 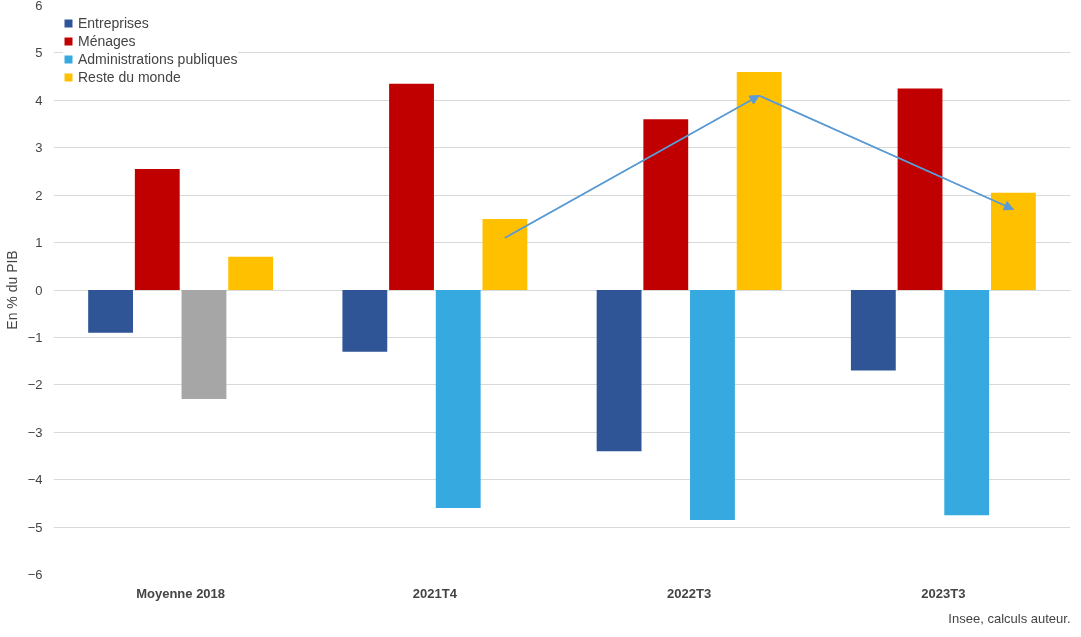 What do you see at coordinates (39, 195) in the screenshot?
I see `y-tick-label: 2` at bounding box center [39, 195].